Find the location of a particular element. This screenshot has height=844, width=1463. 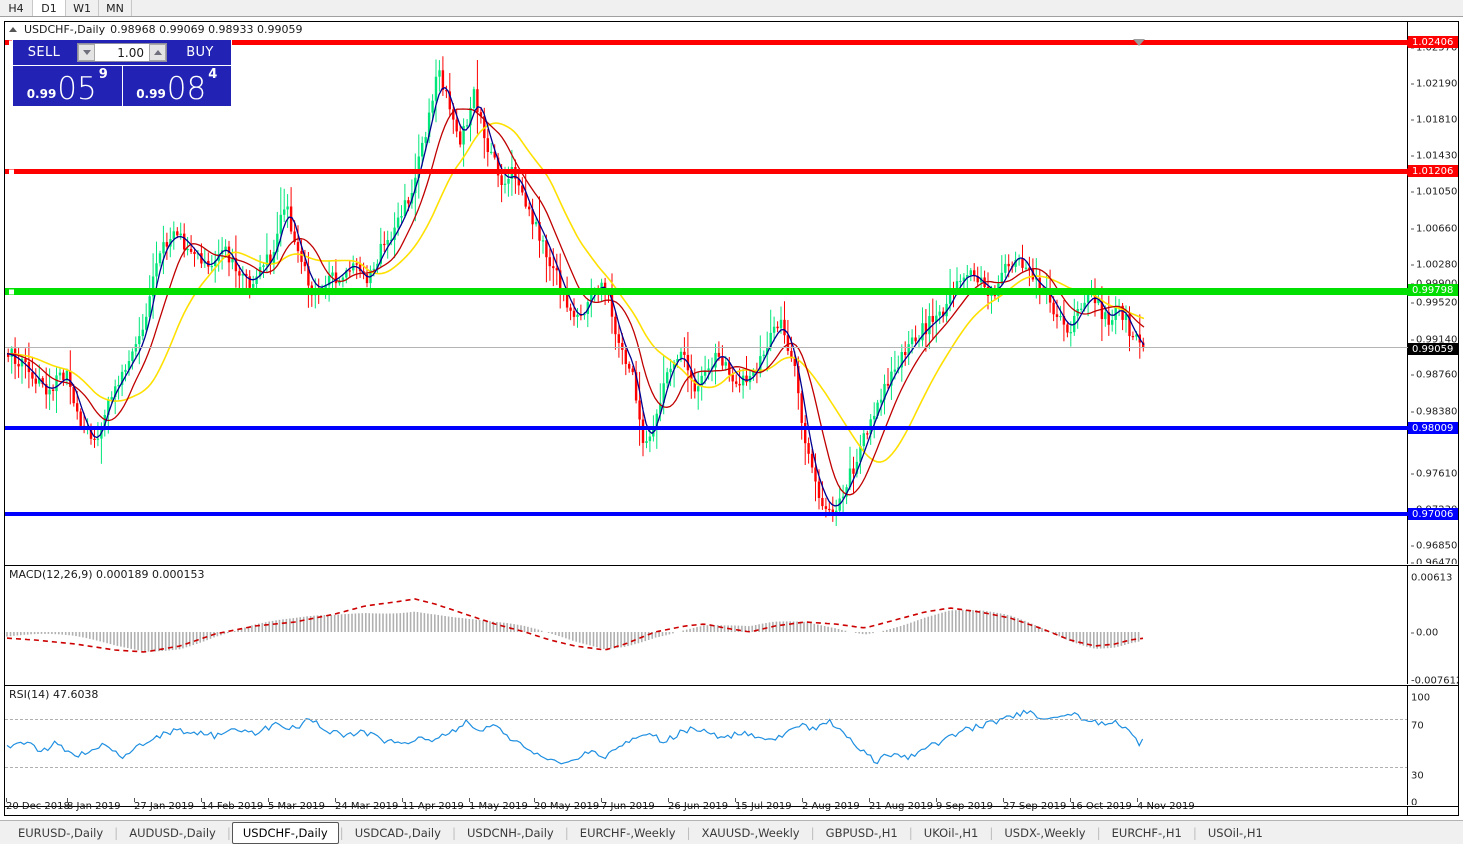

rsi-plot-area is located at coordinates (706, 745).